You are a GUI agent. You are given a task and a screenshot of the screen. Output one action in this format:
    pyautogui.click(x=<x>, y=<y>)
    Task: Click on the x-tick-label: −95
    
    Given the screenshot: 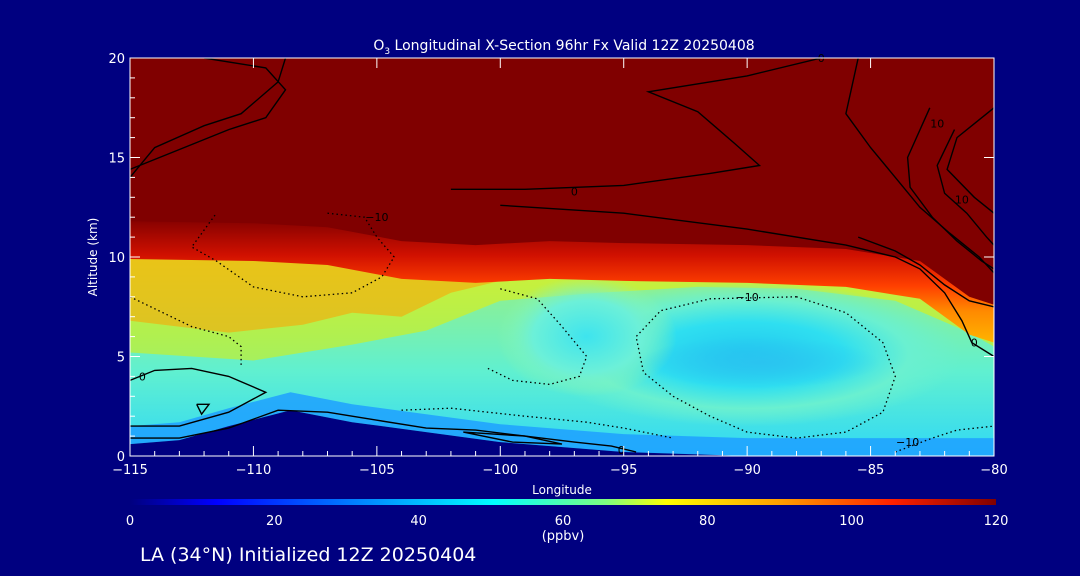 What is the action you would take?
    pyautogui.click(x=623, y=470)
    